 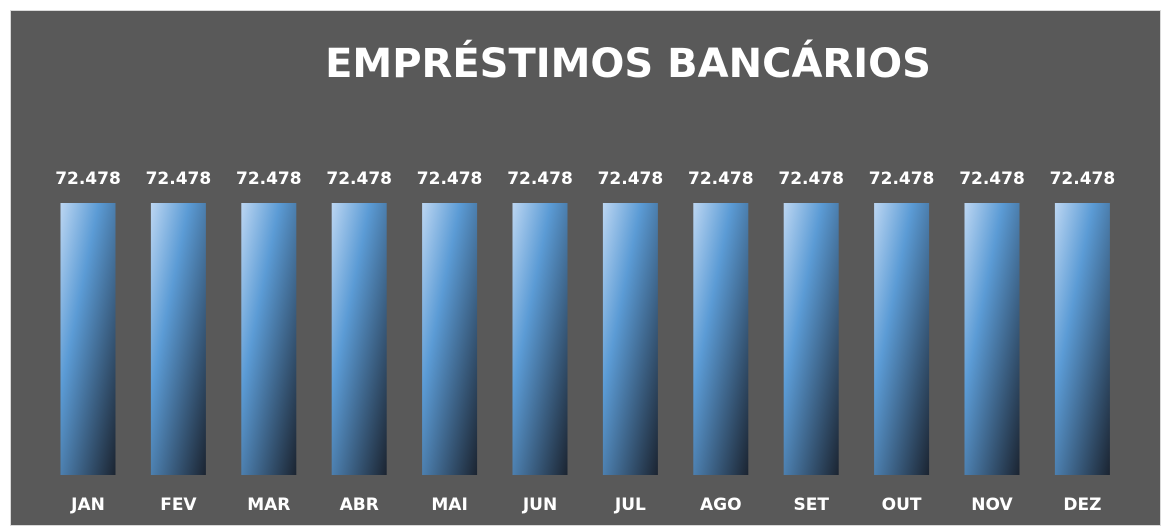 What do you see at coordinates (630, 505) in the screenshot?
I see `x-tick-label: JUL` at bounding box center [630, 505].